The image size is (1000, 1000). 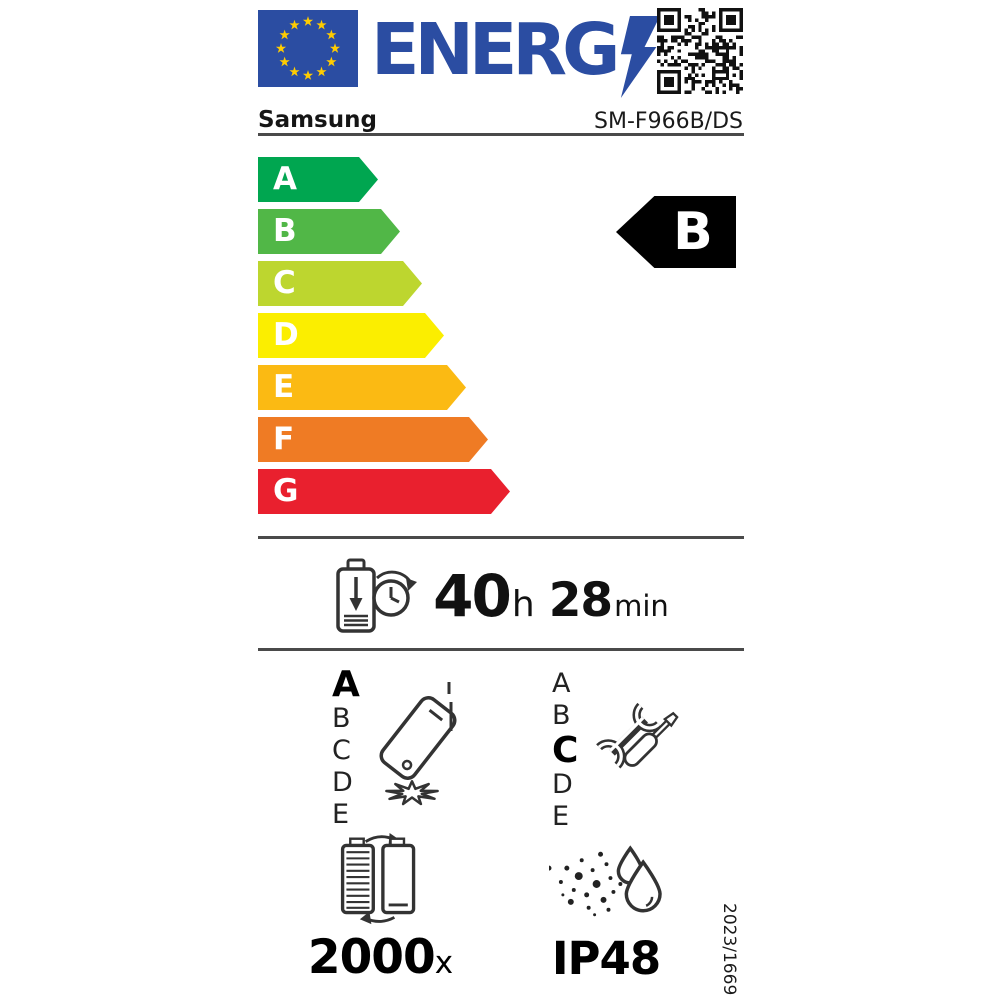 What do you see at coordinates (561, 683) in the screenshot?
I see `repair-class-a: A` at bounding box center [561, 683].